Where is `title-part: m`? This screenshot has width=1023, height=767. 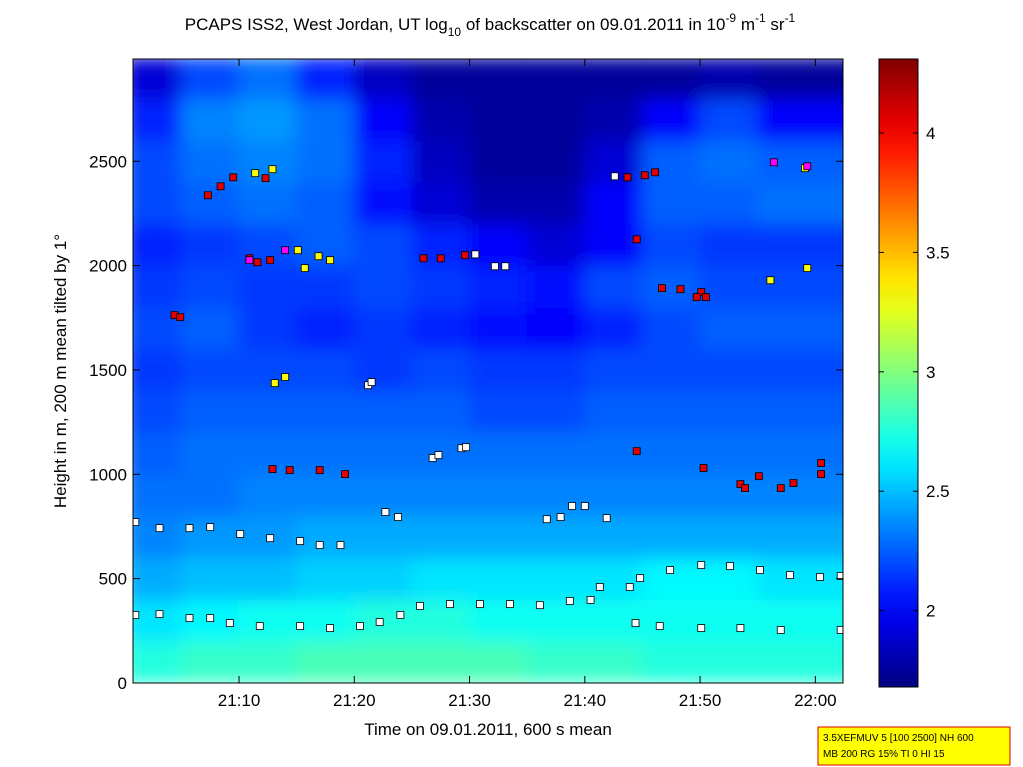 title-part: m is located at coordinates (745, 24).